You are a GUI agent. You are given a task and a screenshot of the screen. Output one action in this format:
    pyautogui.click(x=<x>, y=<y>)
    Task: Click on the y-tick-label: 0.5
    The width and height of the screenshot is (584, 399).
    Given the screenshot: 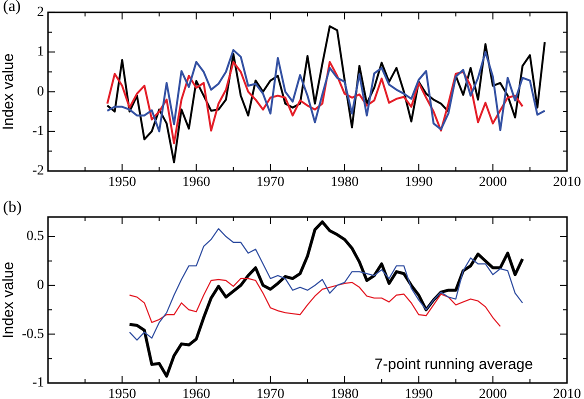 What is the action you would take?
    pyautogui.click(x=35, y=236)
    